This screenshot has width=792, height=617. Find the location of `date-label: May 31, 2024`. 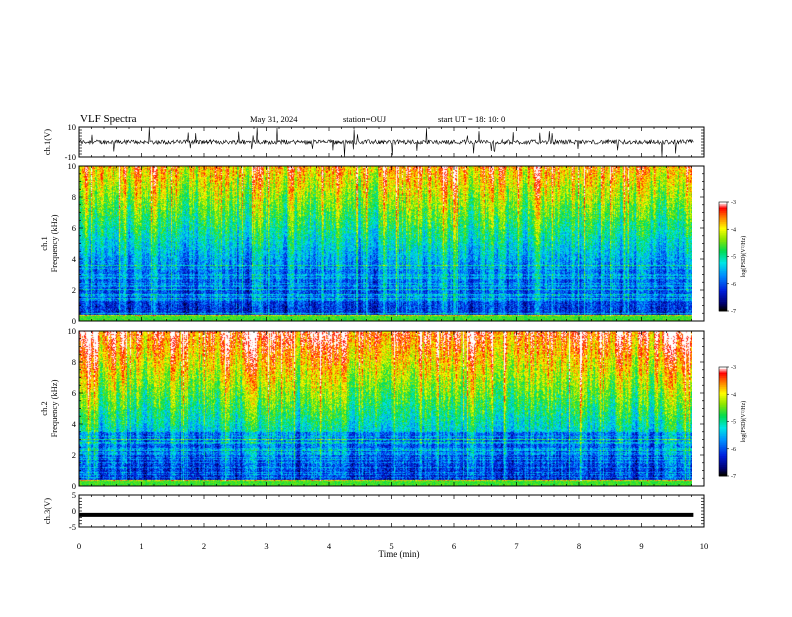

date-label: May 31, 2024 is located at coordinates (274, 119).